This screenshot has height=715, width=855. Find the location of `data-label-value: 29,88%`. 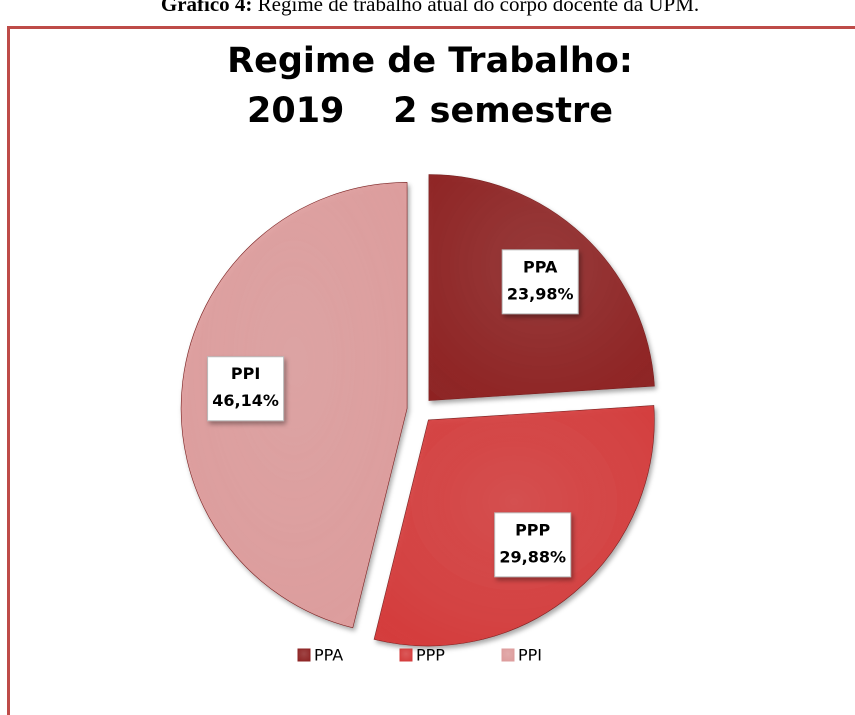

data-label-value: 29,88% is located at coordinates (532, 556).